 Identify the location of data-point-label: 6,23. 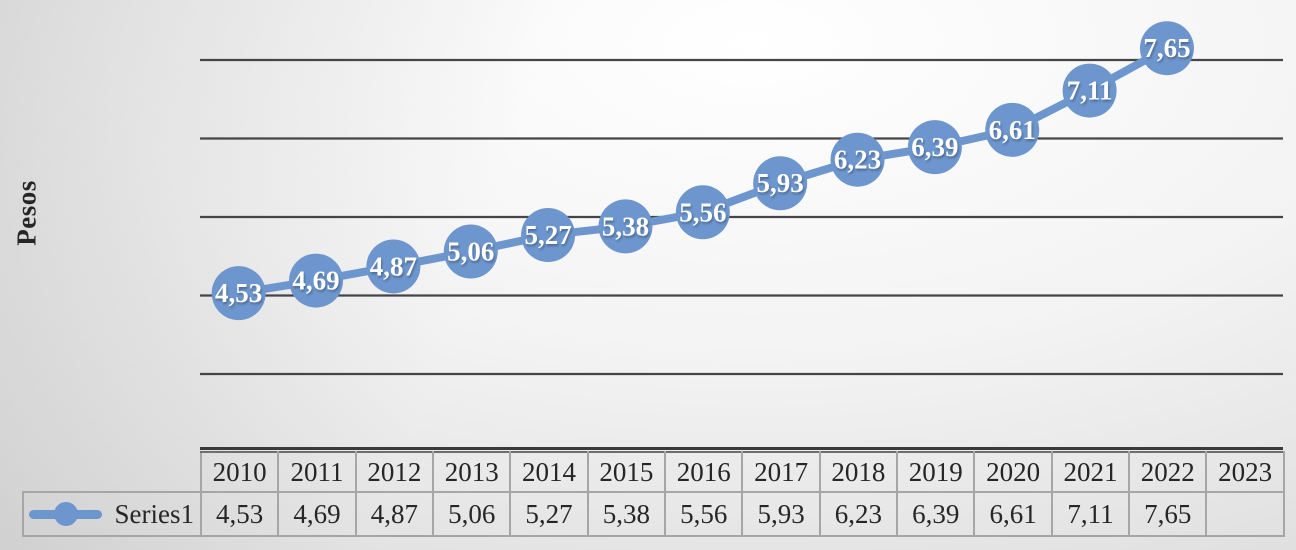
(857, 160).